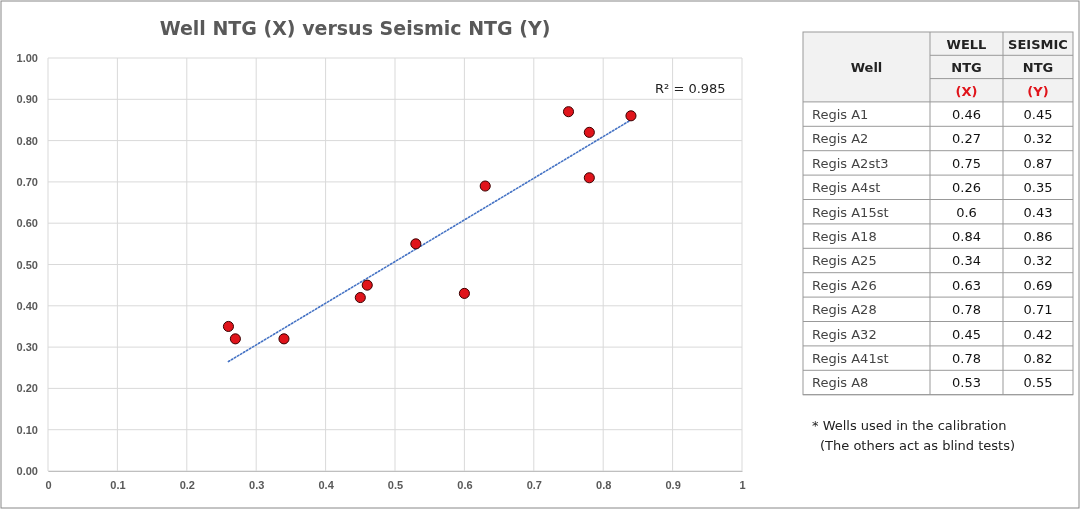  Describe the element at coordinates (27, 388) in the screenshot. I see `y-tick-label: 0.20` at that location.